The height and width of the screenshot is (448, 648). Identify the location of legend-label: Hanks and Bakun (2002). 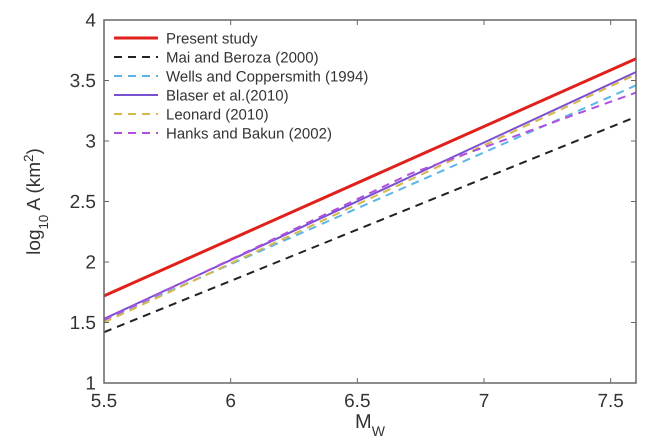
(249, 133).